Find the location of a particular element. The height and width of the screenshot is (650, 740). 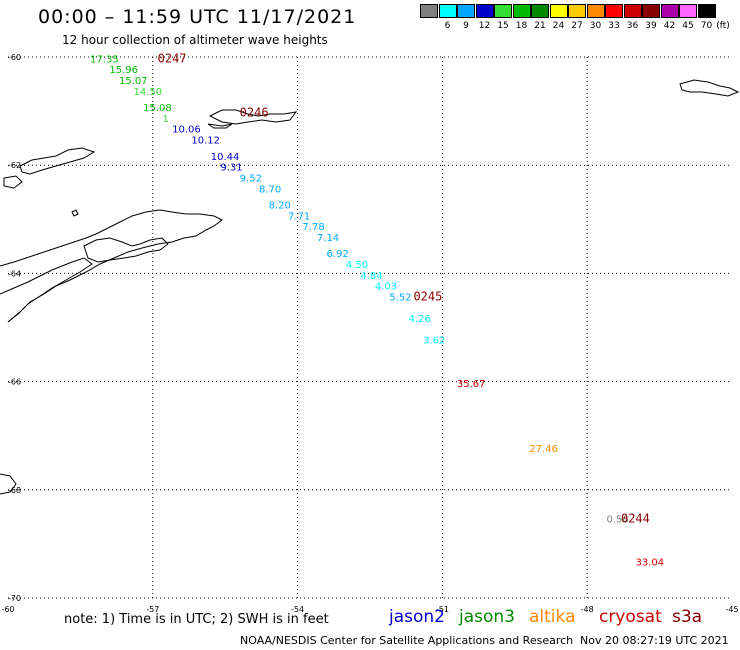

coastline-clarence-island is located at coordinates (220, 126).